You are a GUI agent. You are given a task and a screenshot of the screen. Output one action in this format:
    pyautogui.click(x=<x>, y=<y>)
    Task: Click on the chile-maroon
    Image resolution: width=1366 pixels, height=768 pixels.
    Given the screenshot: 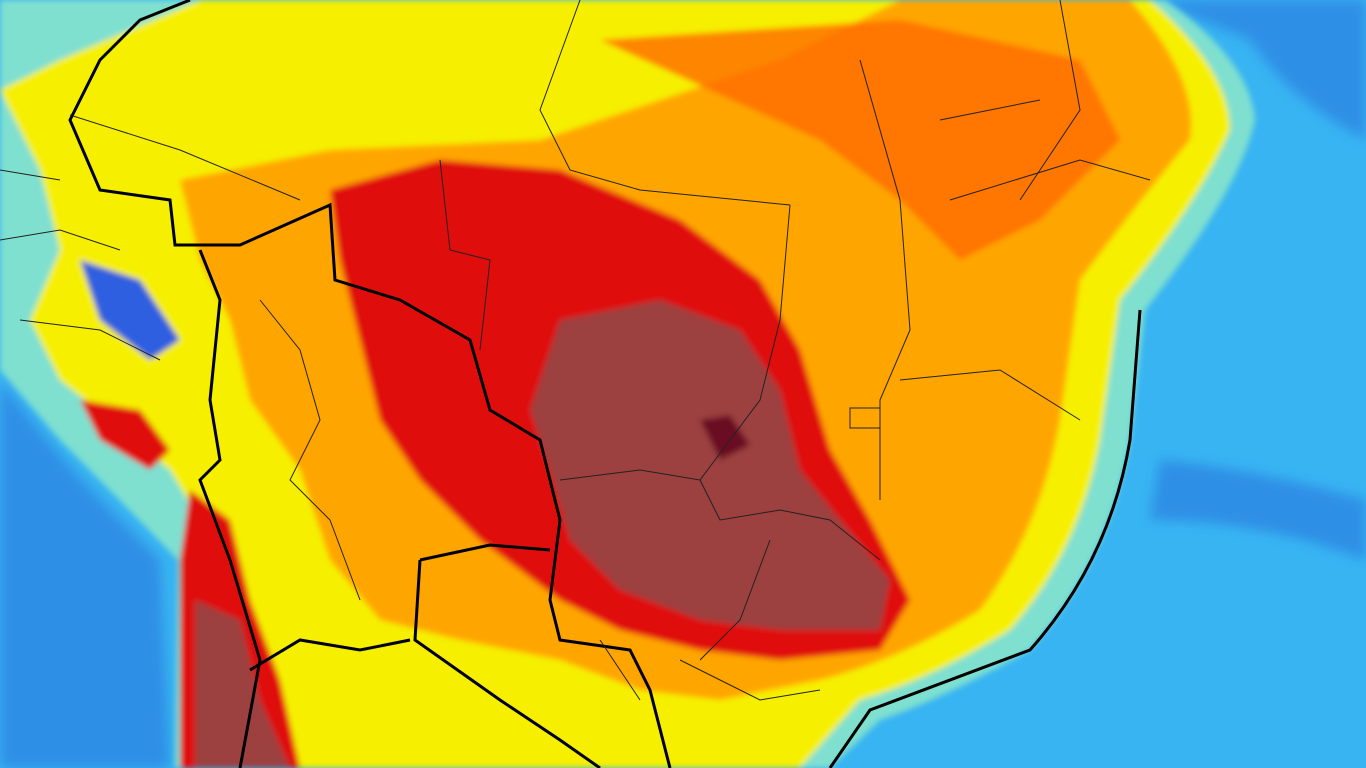 What is the action you would take?
    pyautogui.click(x=242, y=684)
    